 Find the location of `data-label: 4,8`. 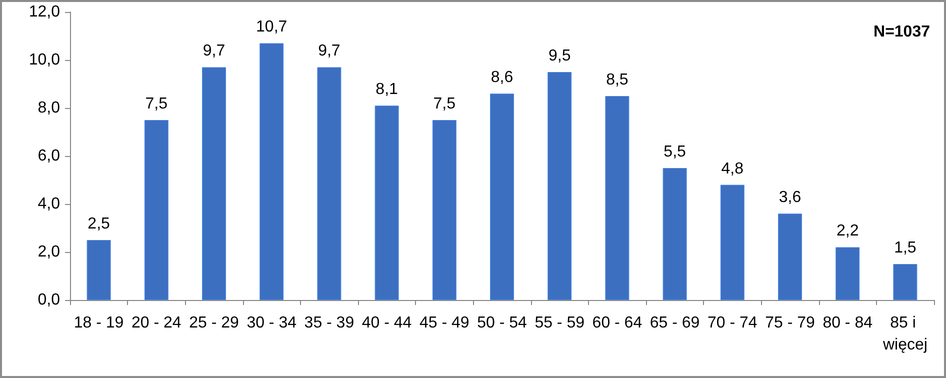

data-label: 4,8 is located at coordinates (732, 169).